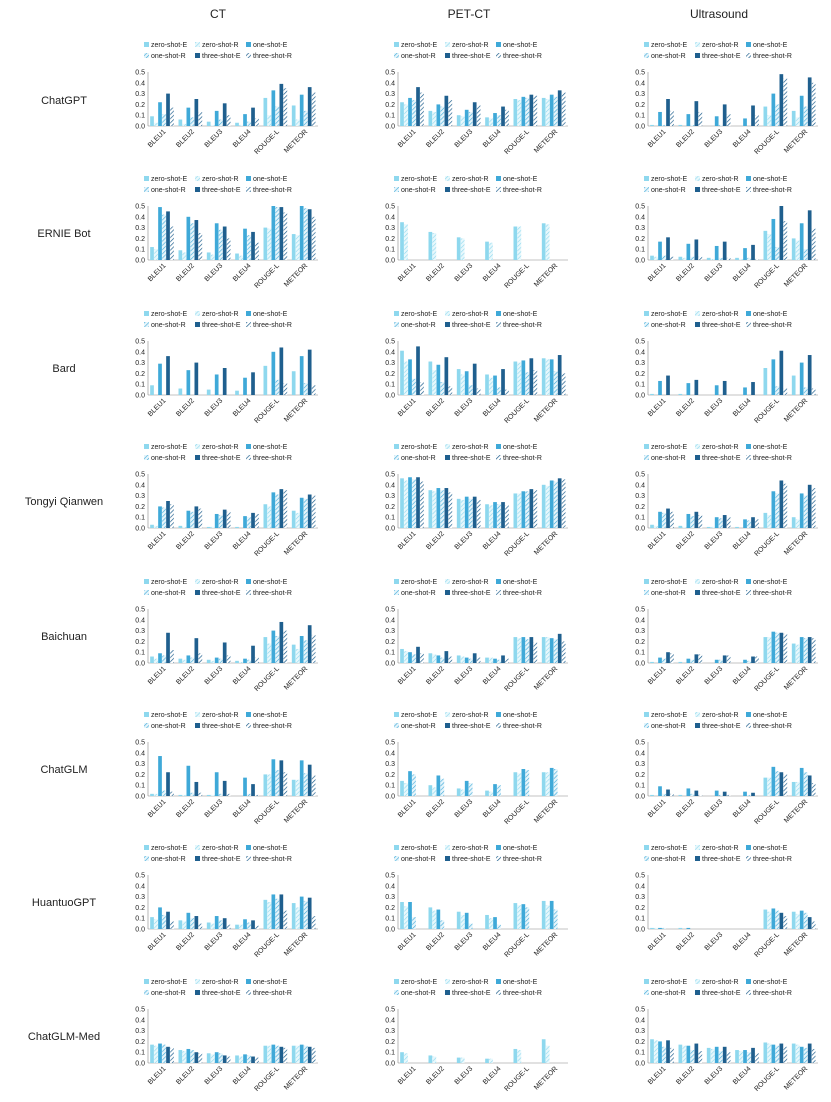 Image resolution: width=831 pixels, height=1102 pixels. What do you see at coordinates (796, 141) in the screenshot?
I see `x-tick-label: METEOR` at bounding box center [796, 141].